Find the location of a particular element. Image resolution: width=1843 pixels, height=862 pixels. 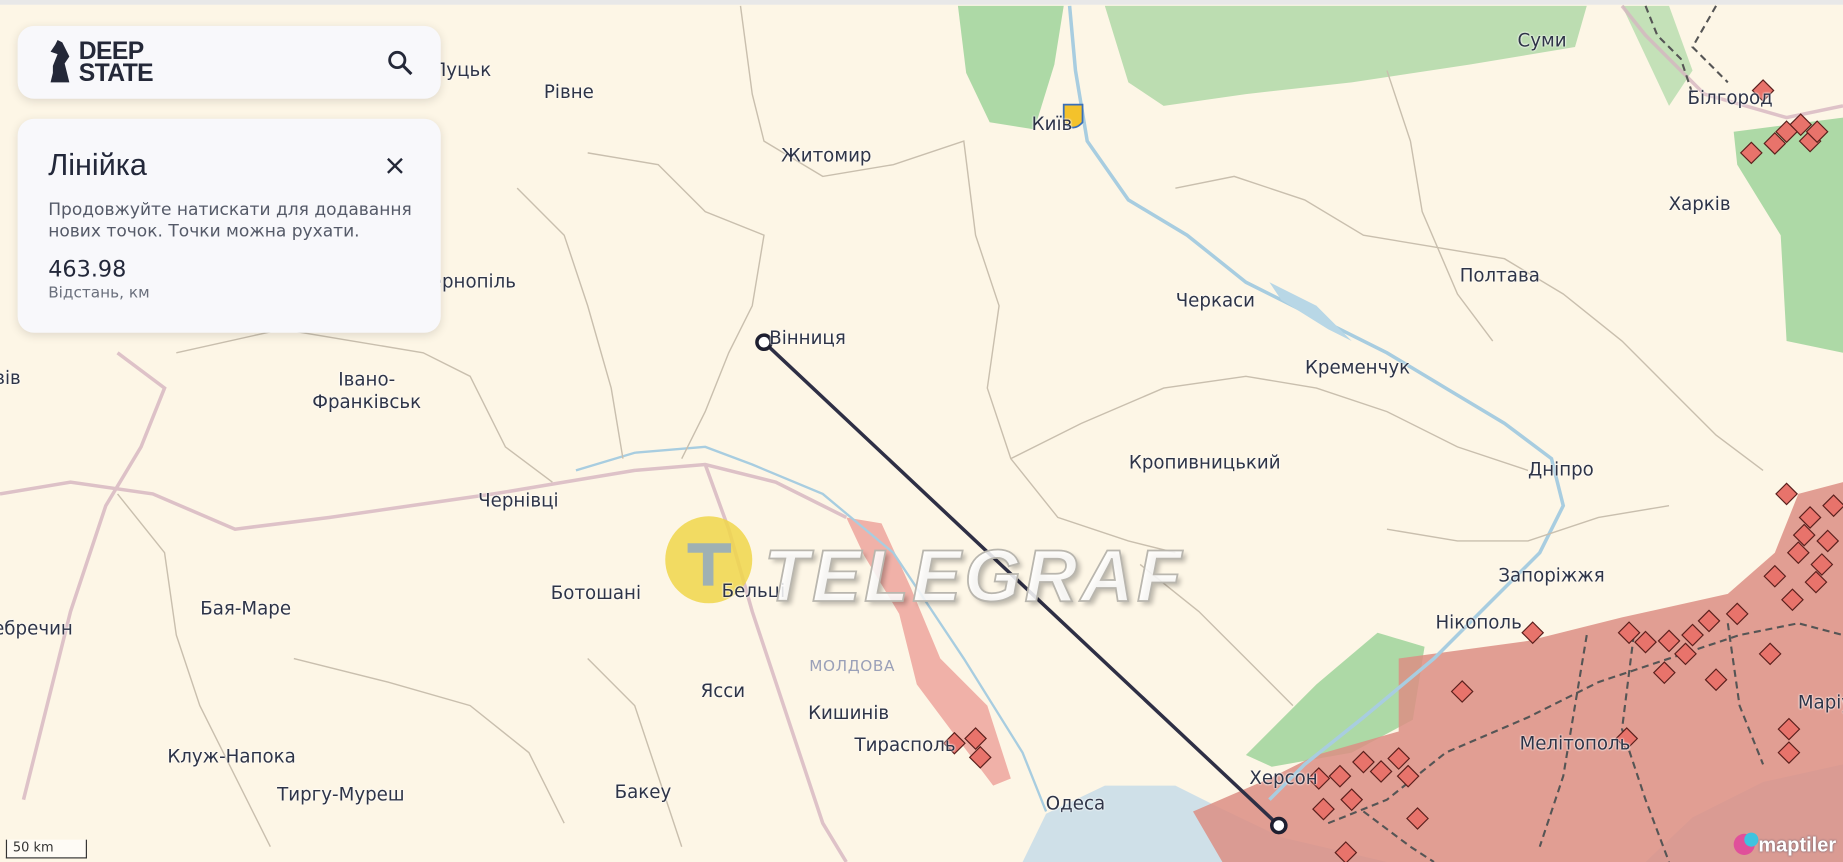

city-label: Клуж-Напока is located at coordinates (231, 757).